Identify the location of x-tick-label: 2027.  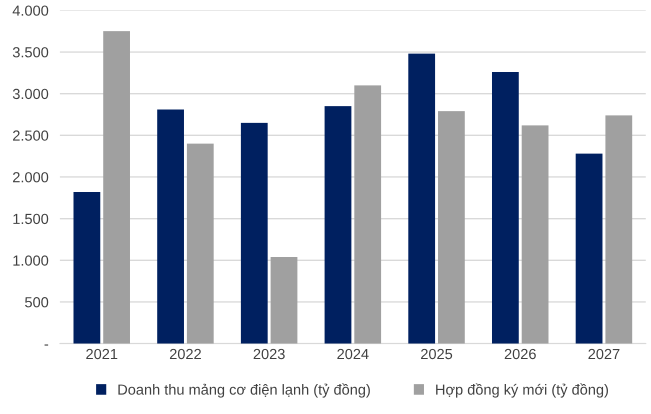
(604, 354).